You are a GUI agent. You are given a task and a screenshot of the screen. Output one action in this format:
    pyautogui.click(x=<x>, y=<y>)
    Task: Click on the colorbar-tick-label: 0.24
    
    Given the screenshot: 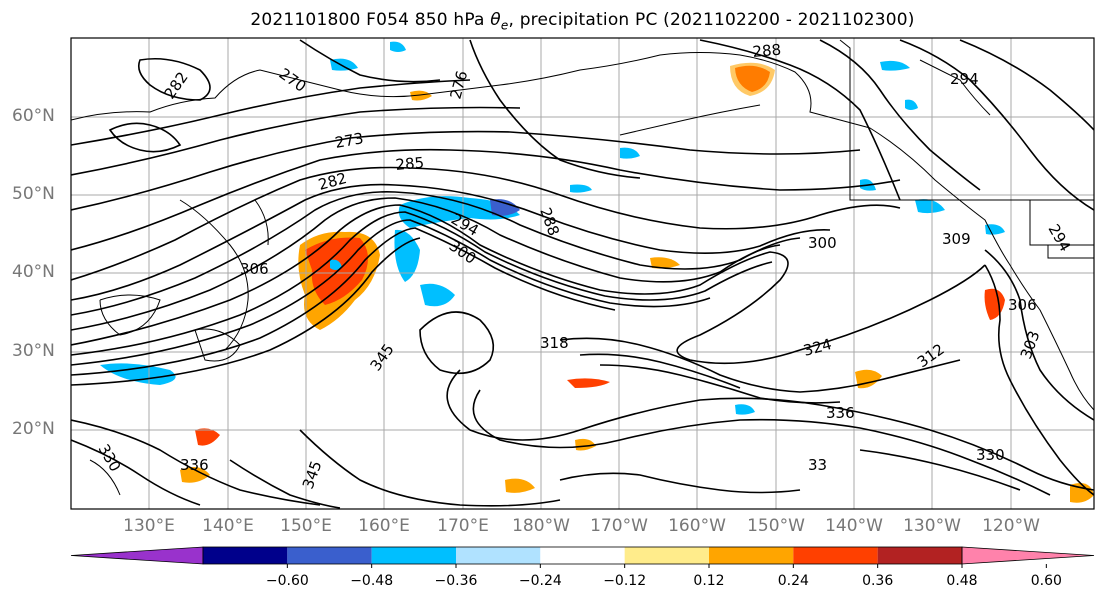 What is the action you would take?
    pyautogui.click(x=793, y=581)
    